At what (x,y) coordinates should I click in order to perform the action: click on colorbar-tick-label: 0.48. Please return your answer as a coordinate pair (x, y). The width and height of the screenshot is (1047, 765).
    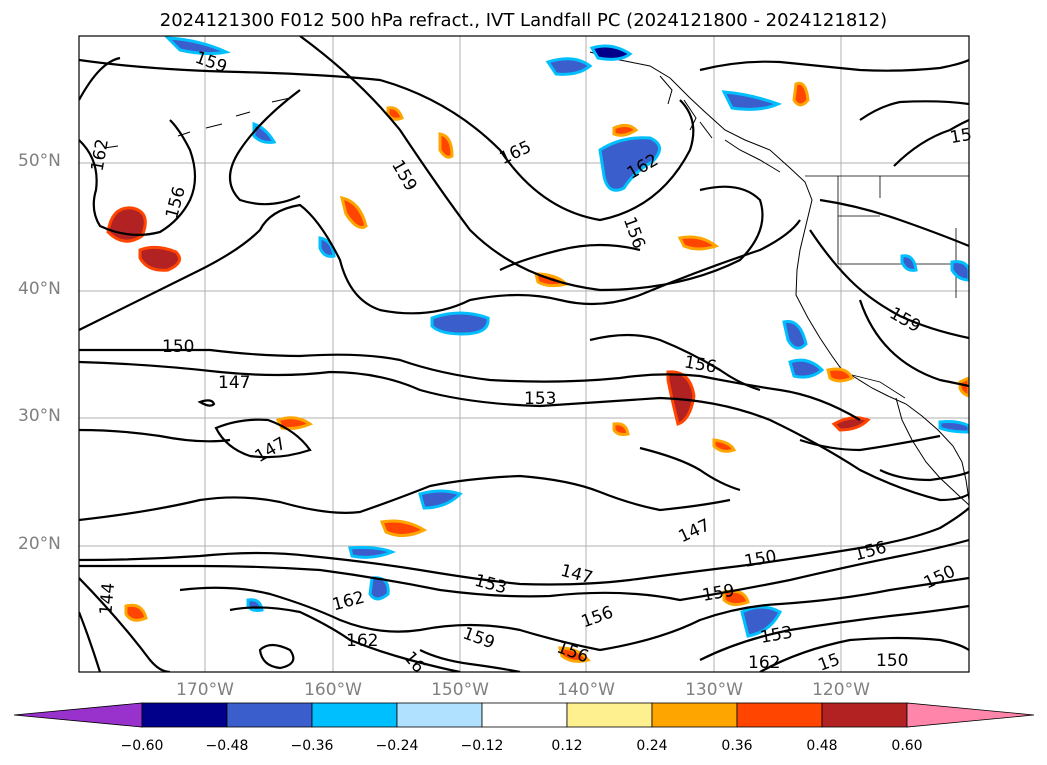
    Looking at the image, I should click on (822, 746).